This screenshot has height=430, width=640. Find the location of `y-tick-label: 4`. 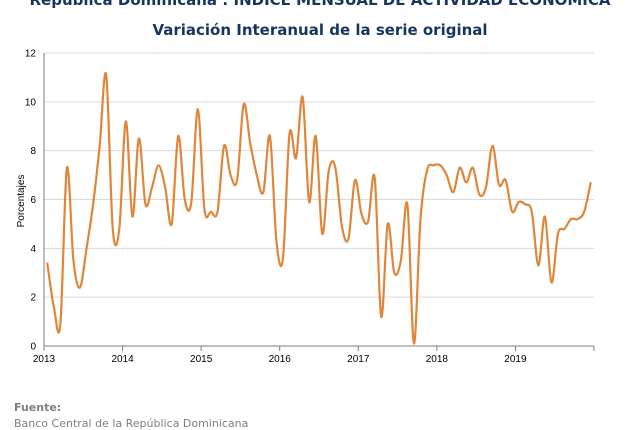

y-tick-label: 4 is located at coordinates (33, 249).